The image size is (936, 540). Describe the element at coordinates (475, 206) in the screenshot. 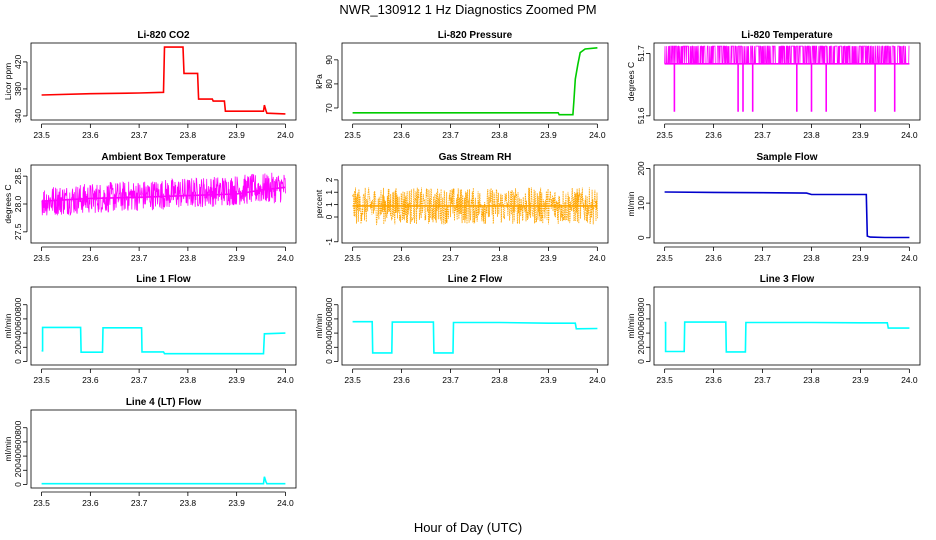

I see `series-noise-rh` at that location.